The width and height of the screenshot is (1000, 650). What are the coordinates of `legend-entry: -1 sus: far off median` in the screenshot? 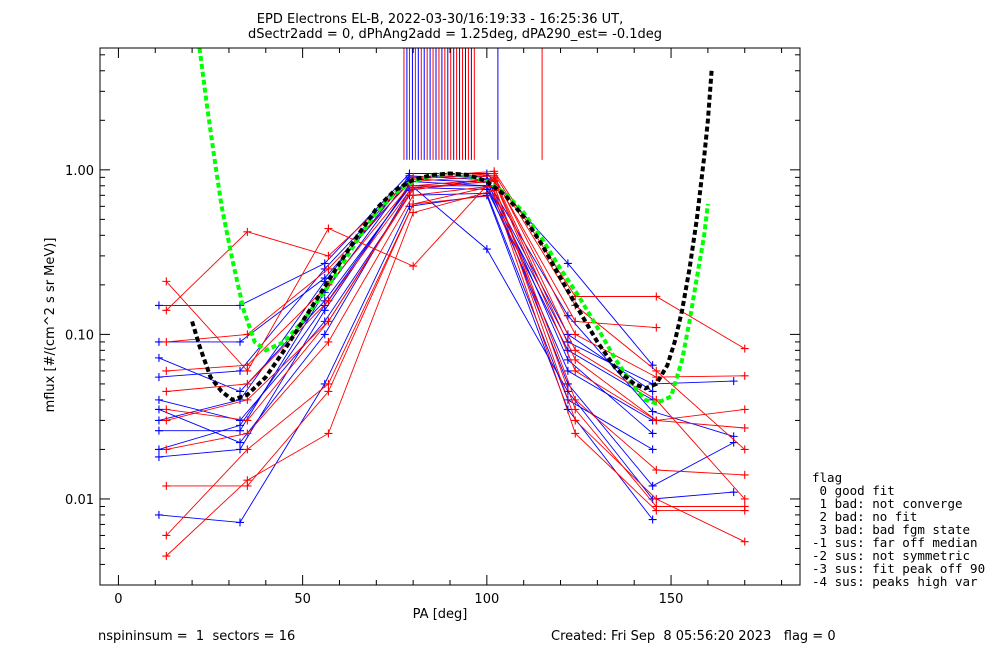 It's located at (895, 542).